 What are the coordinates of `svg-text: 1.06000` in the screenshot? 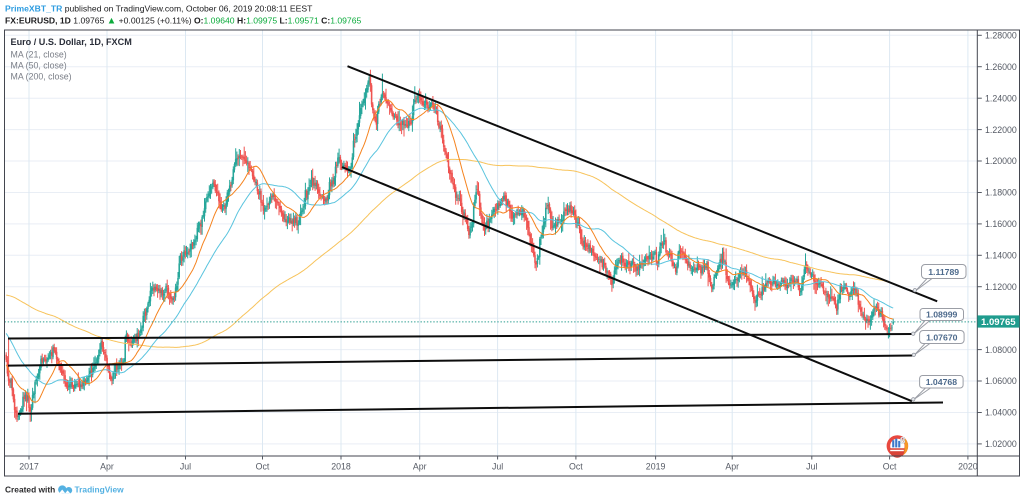 It's located at (1001, 381).